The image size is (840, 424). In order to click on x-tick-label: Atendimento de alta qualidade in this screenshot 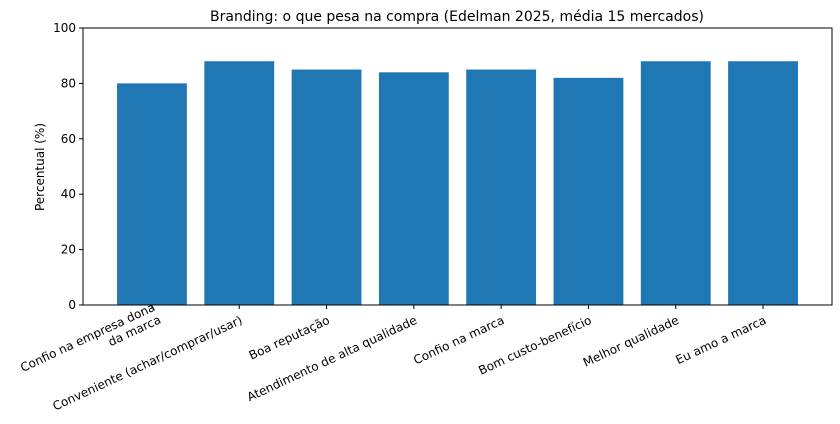, I will do `click(332, 358)`.